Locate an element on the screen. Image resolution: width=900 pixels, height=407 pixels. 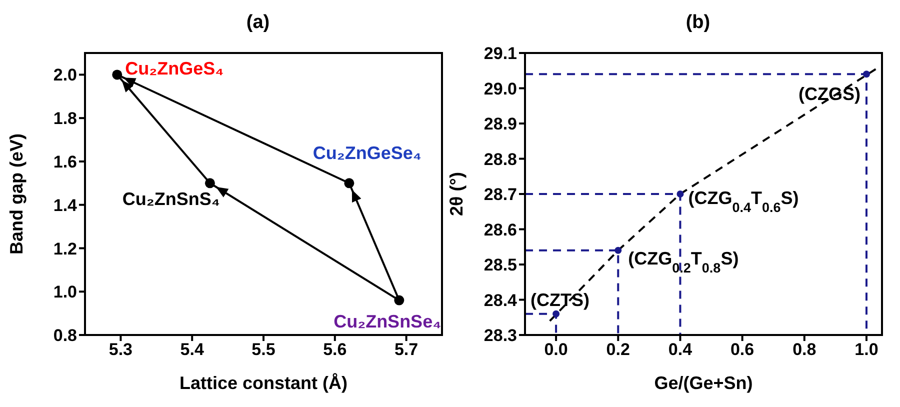
y-tick-label: 29.1 is located at coordinates (500, 54).